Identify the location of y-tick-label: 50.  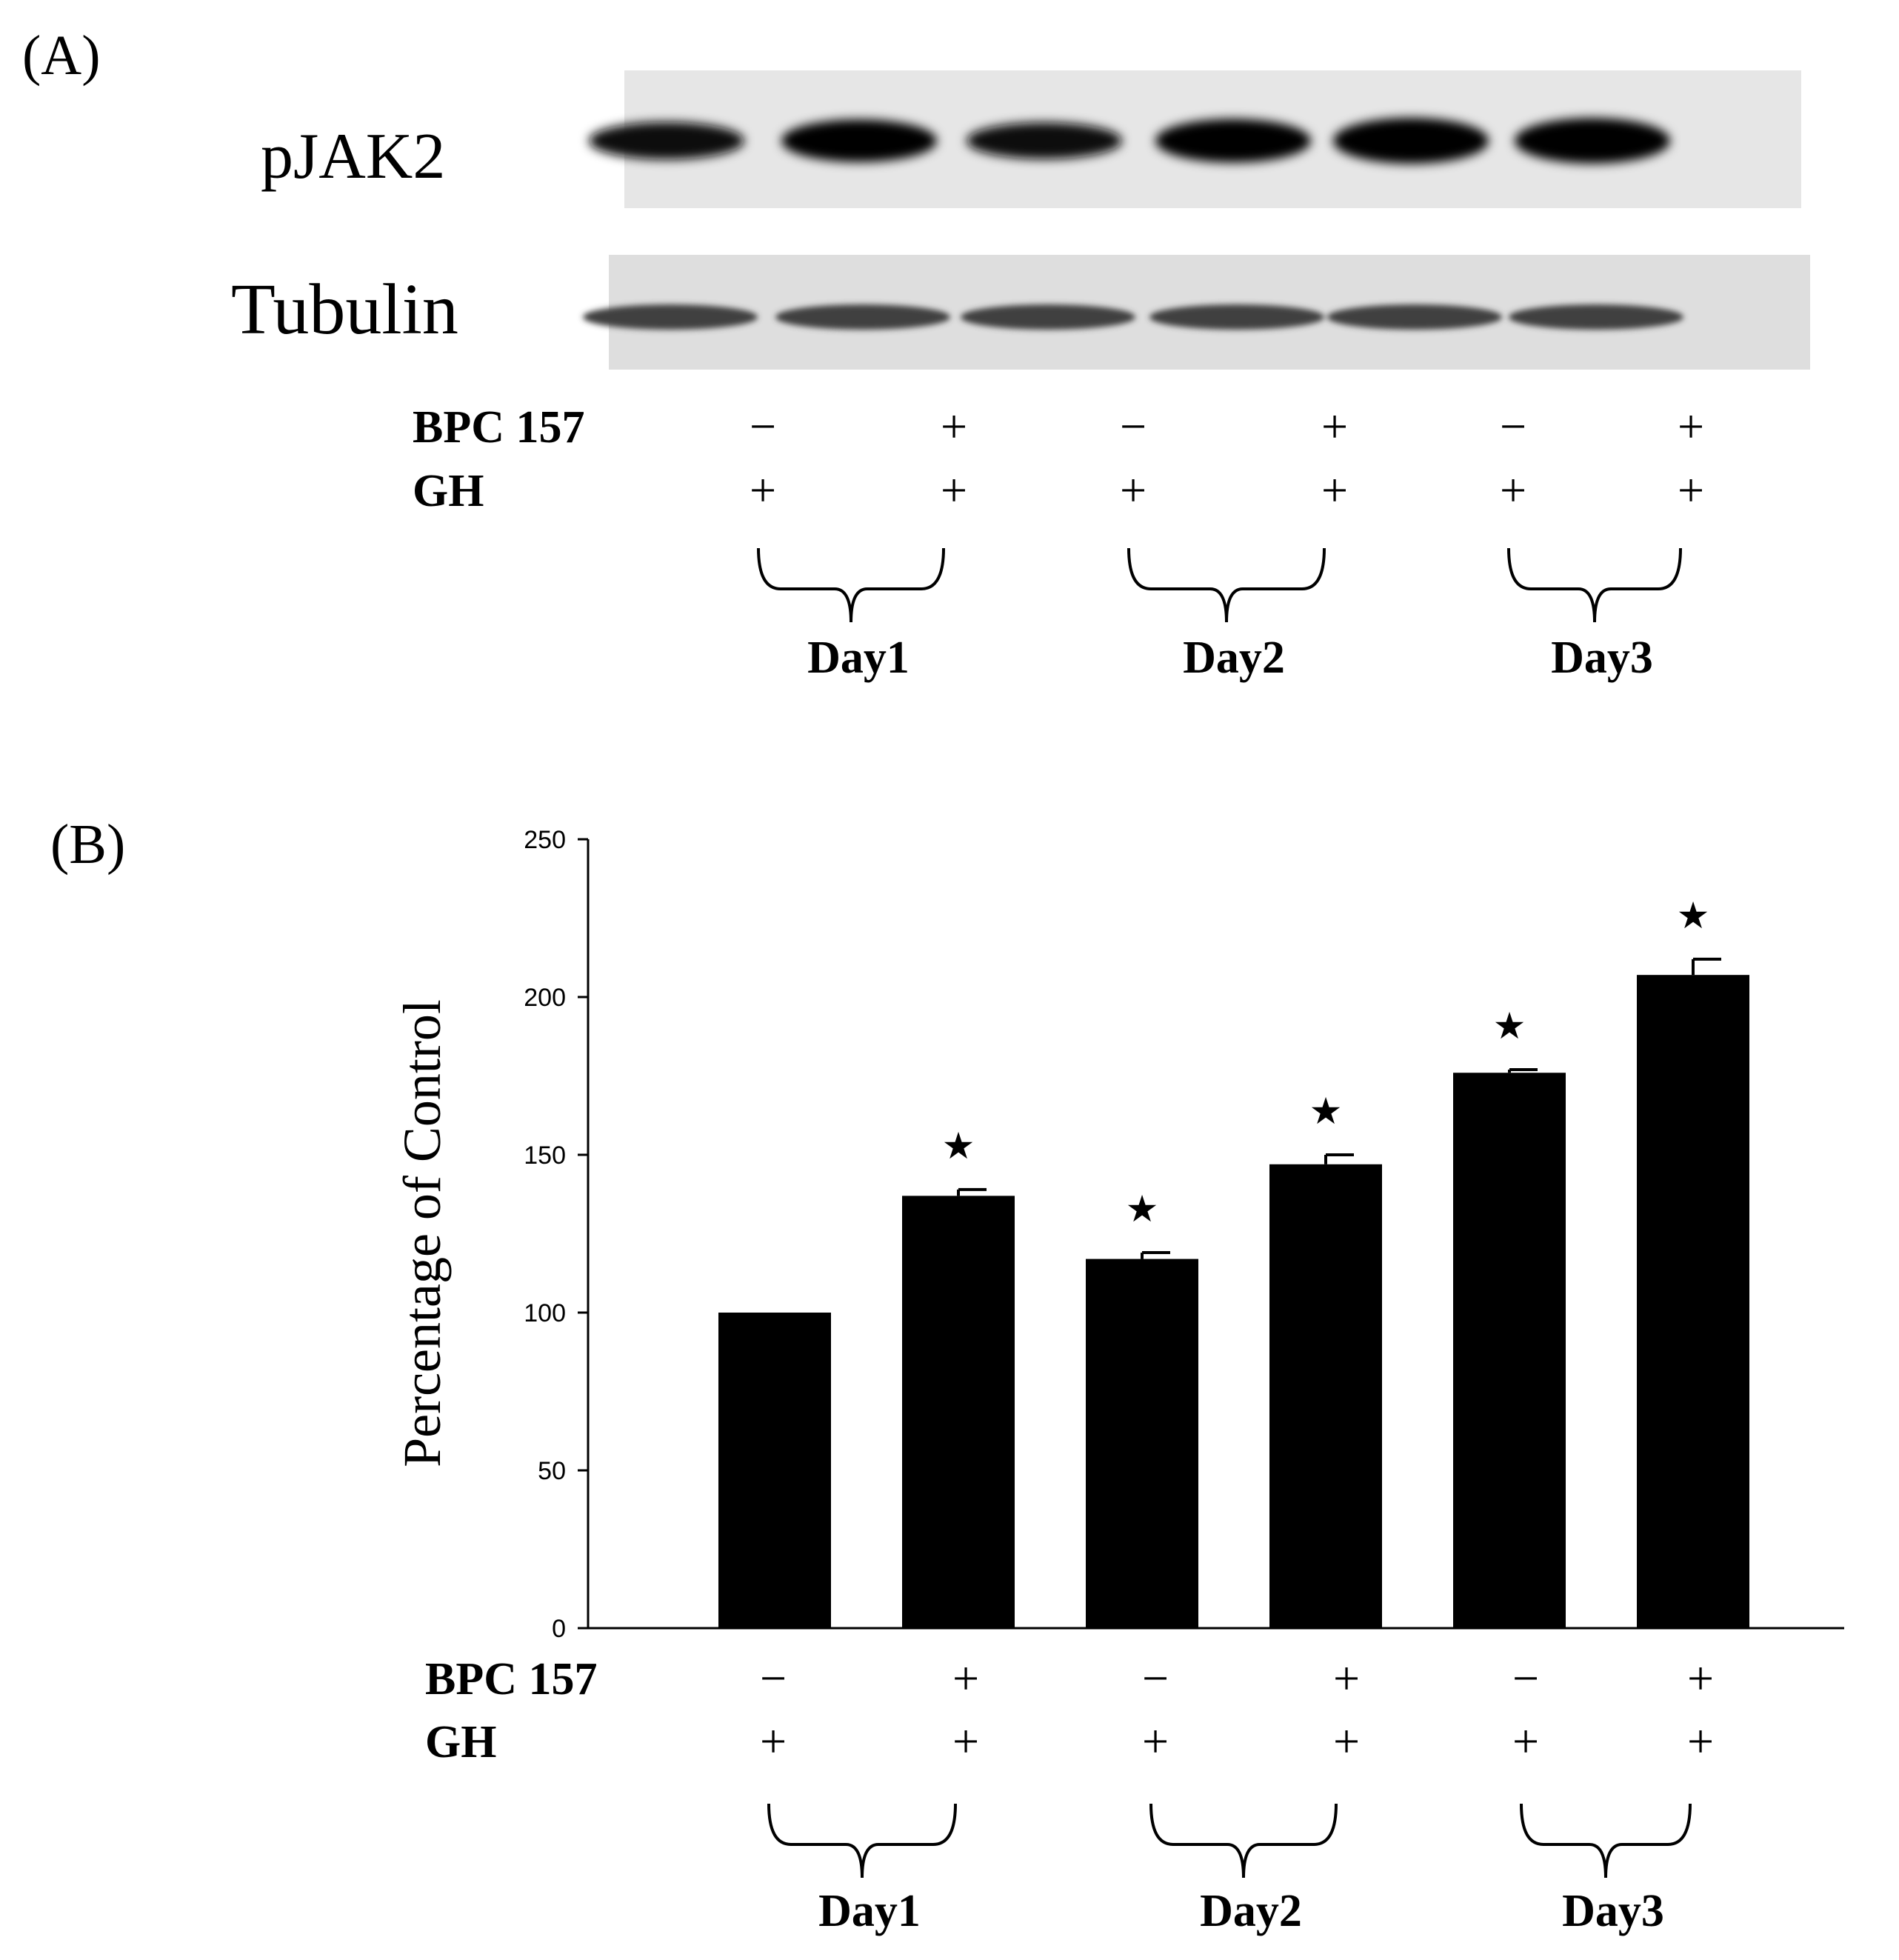
(552, 1471).